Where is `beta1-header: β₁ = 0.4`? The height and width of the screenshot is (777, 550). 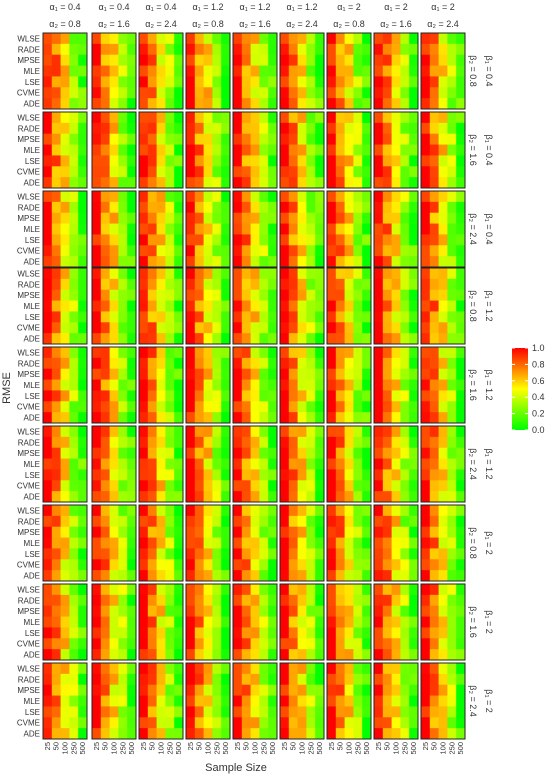 beta1-header: β₁ = 0.4 is located at coordinates (489, 229).